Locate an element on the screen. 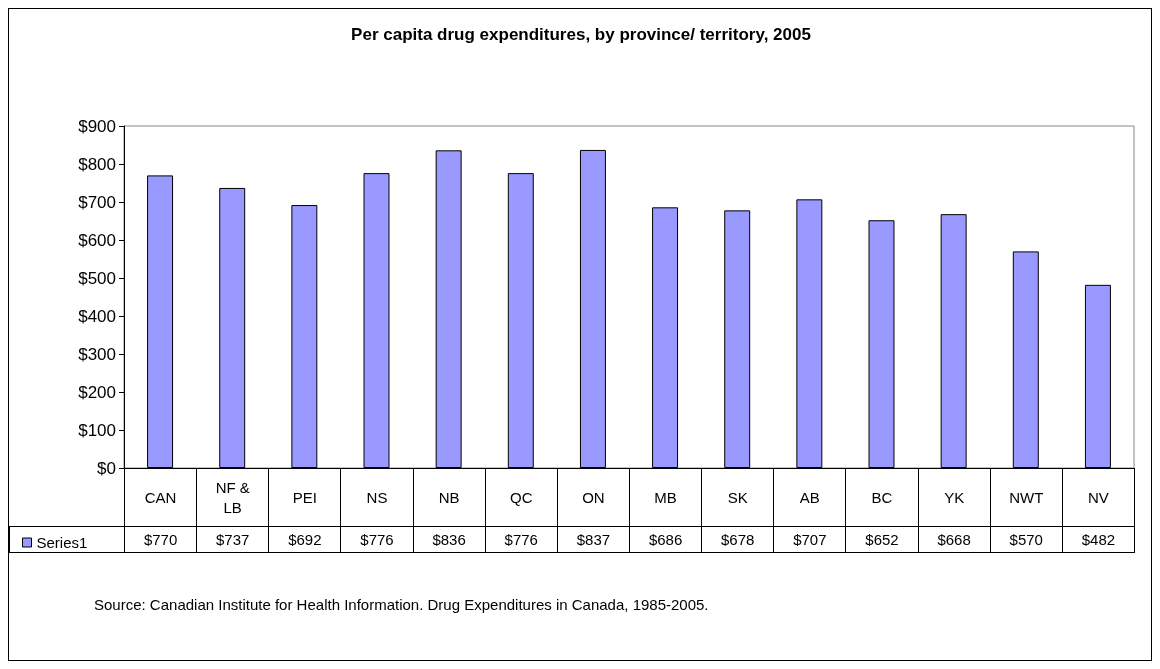  x-tick-label: SK is located at coordinates (738, 497).